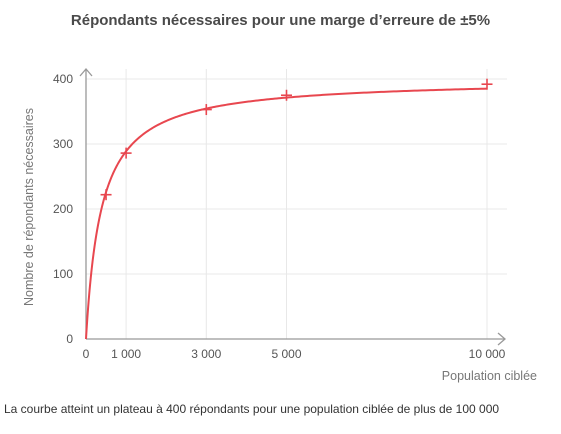  I want to click on y-tick-label: 400, so click(63, 79).